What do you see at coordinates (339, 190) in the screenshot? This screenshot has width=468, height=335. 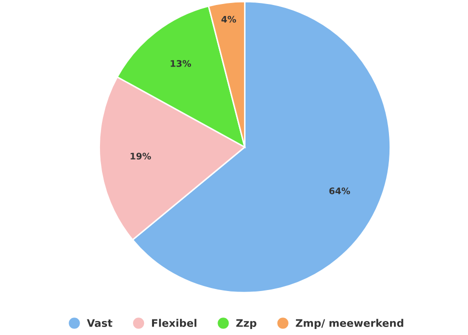 I see `data-label: 64%` at bounding box center [339, 190].